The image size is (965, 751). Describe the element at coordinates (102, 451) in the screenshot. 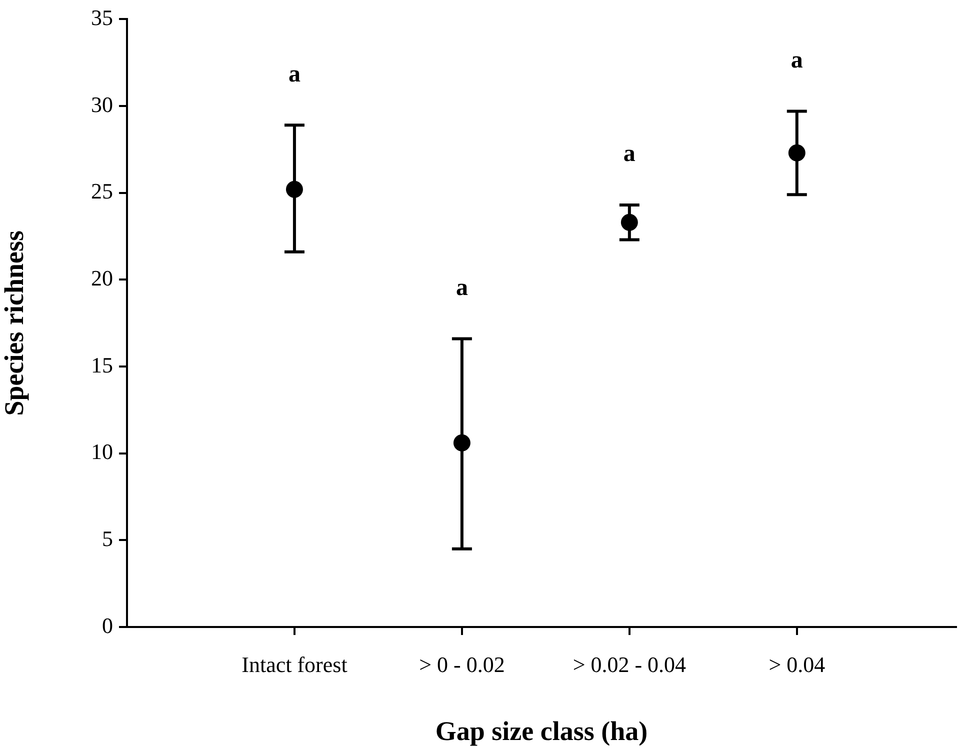

I see `y-tick-label: 10` at that location.